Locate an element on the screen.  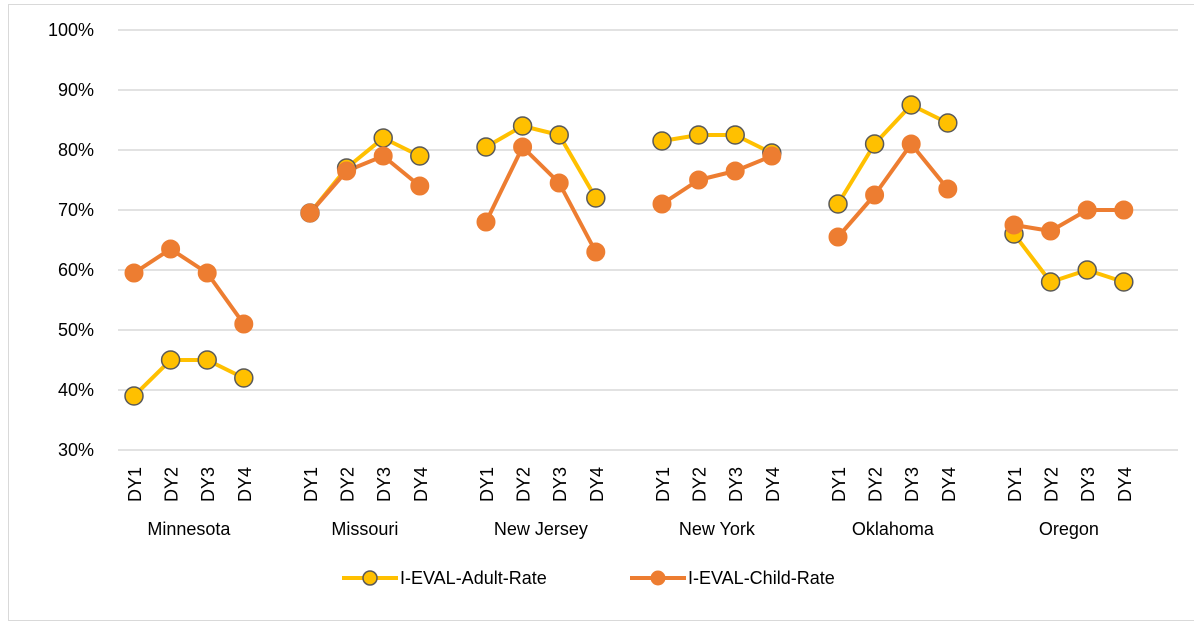
y-tick-label: 90% is located at coordinates (76, 90).